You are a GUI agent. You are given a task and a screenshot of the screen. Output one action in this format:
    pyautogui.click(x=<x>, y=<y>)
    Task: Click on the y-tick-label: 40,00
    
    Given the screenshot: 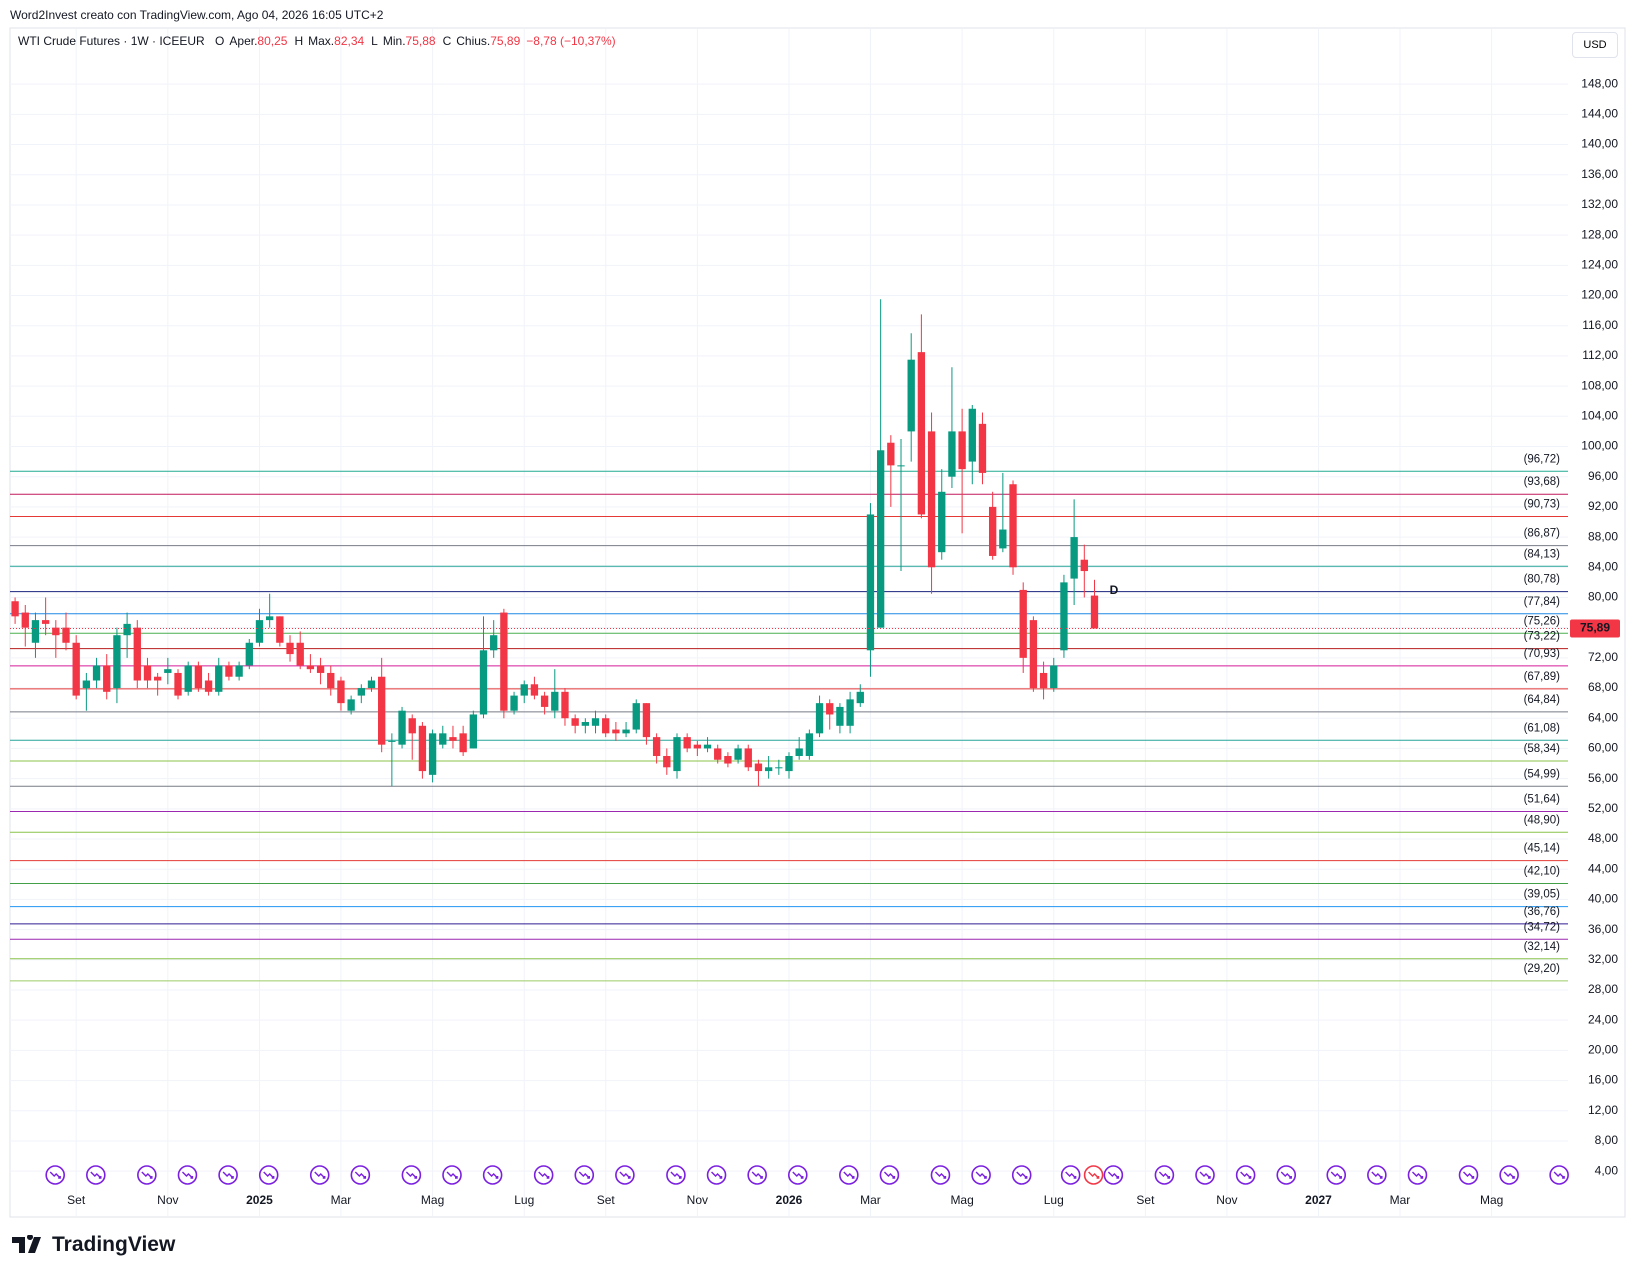 What is the action you would take?
    pyautogui.click(x=1603, y=899)
    